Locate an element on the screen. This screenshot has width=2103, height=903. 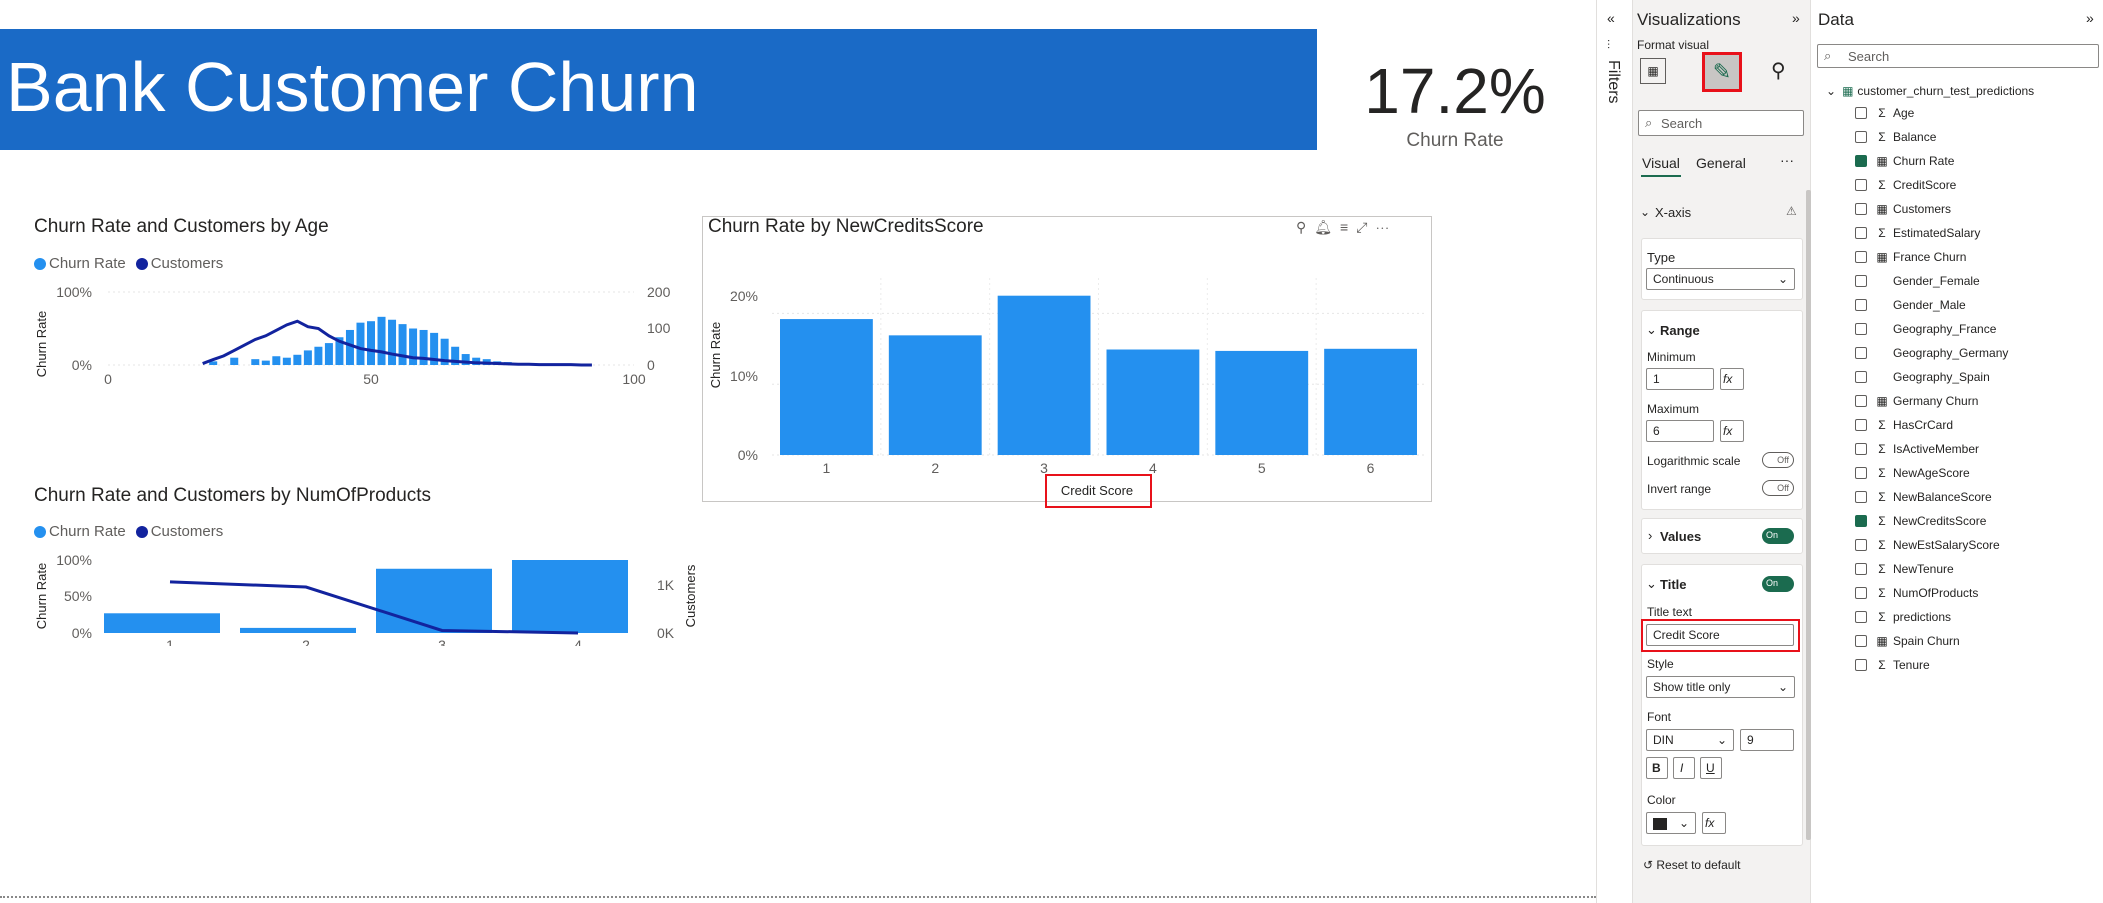
reset-to-default-link: ↺ Reset to default is located at coordinates (1692, 865).